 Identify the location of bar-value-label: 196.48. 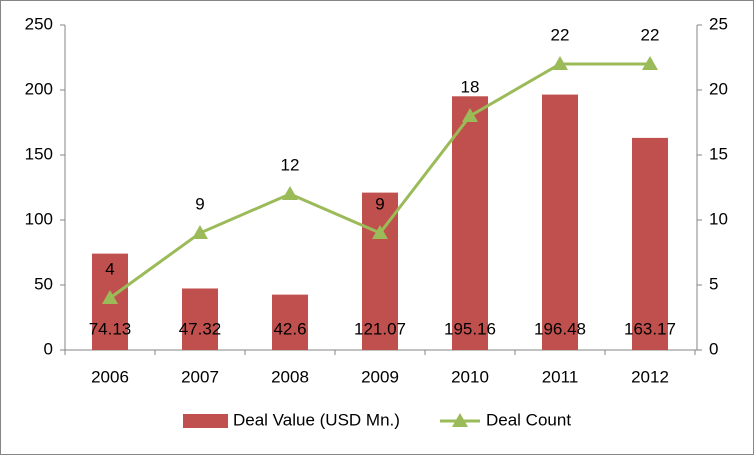
(560, 328).